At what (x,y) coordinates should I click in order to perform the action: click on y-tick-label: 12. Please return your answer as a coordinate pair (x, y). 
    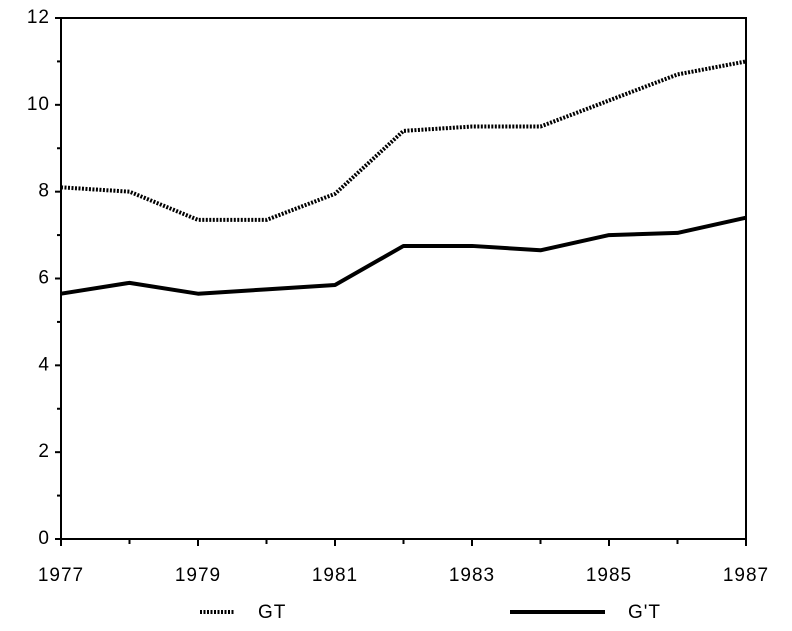
    Looking at the image, I should click on (38, 17).